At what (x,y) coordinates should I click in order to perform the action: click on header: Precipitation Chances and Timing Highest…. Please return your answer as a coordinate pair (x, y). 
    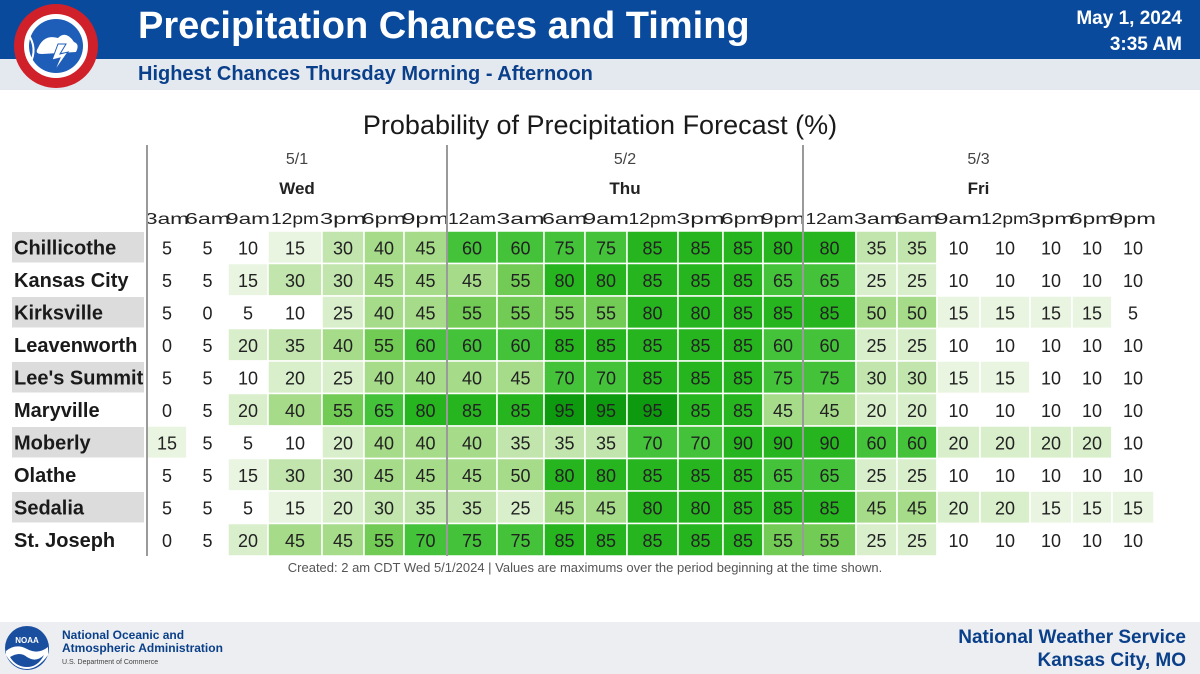
    Looking at the image, I should click on (600, 45).